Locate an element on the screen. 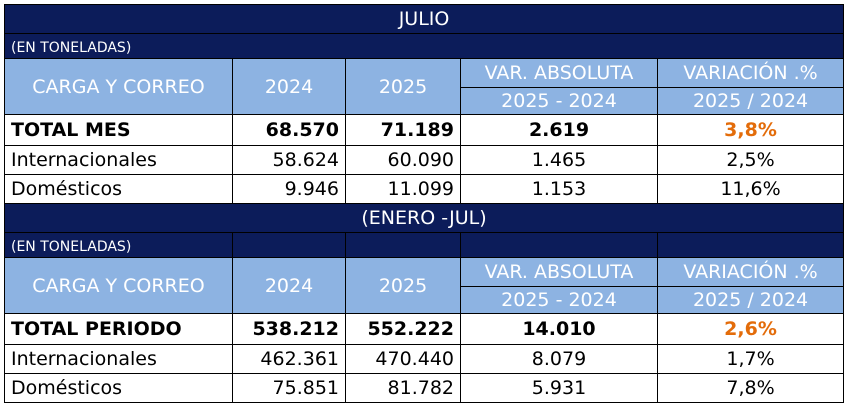  section-title: (ENERO -JUL) is located at coordinates (424, 218).